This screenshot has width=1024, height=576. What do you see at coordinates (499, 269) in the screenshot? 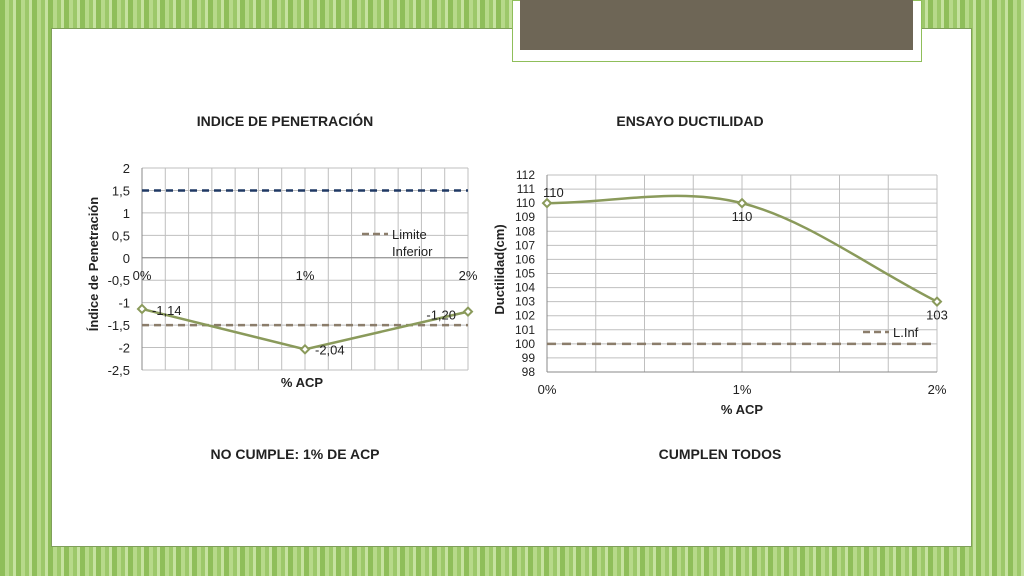
I see `y-axis-title: Ductilidad(cm)` at bounding box center [499, 269].